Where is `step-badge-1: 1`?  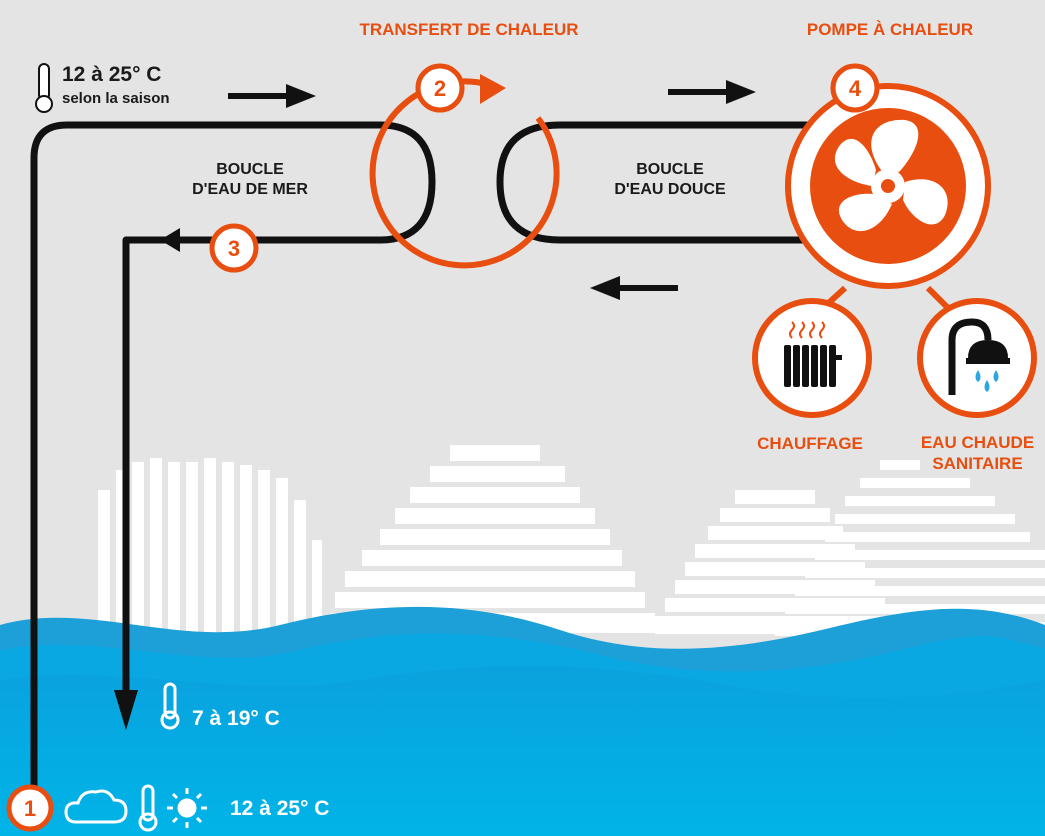
step-badge-1: 1 is located at coordinates (30, 808).